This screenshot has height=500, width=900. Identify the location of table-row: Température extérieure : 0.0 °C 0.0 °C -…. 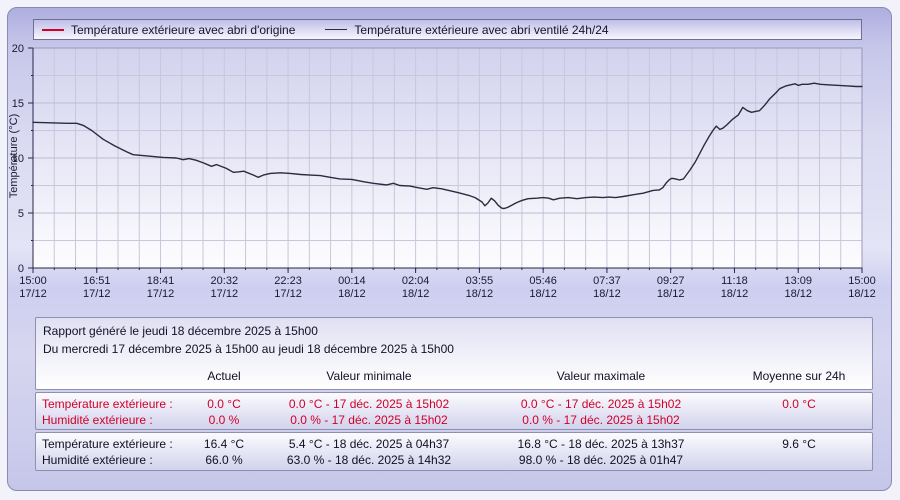
(454, 404).